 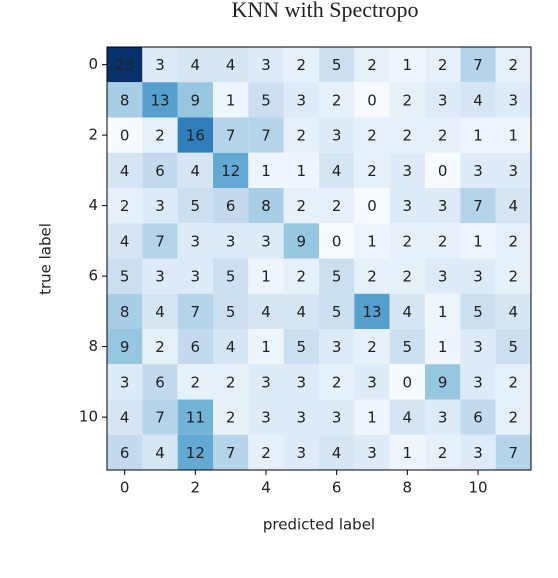 I want to click on x-tick-label: 0, so click(x=125, y=488).